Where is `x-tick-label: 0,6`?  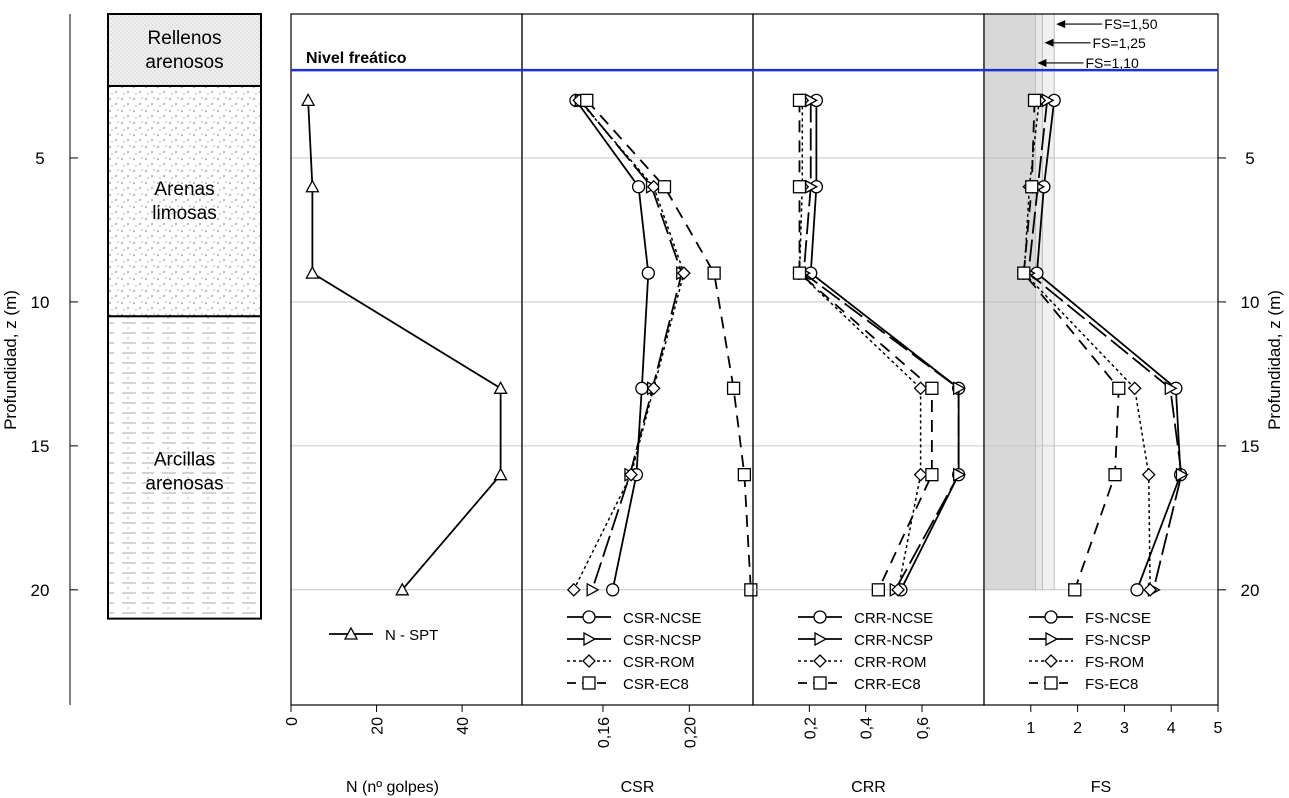 x-tick-label: 0,6 is located at coordinates (923, 728).